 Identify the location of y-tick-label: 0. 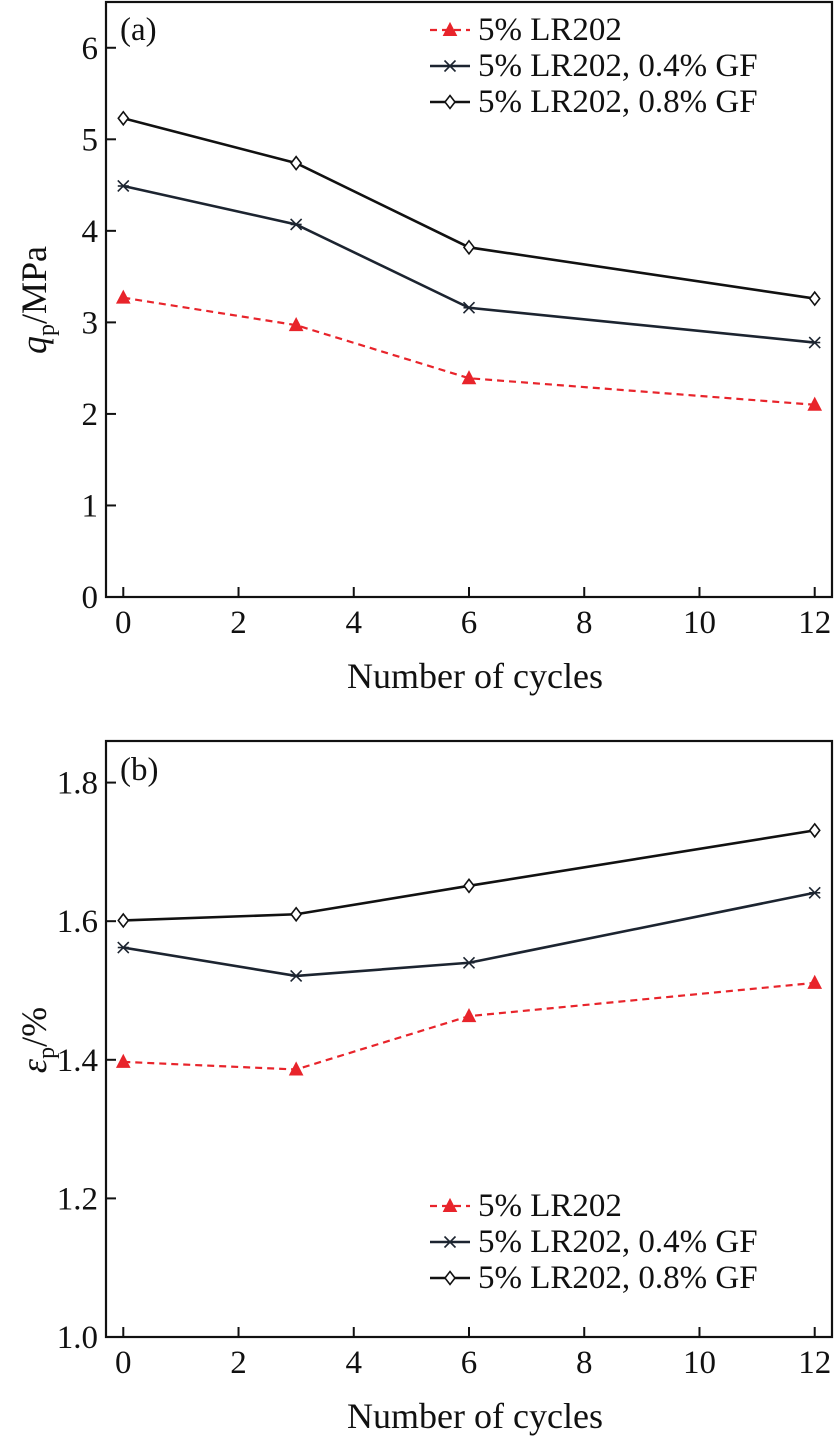
(90, 598).